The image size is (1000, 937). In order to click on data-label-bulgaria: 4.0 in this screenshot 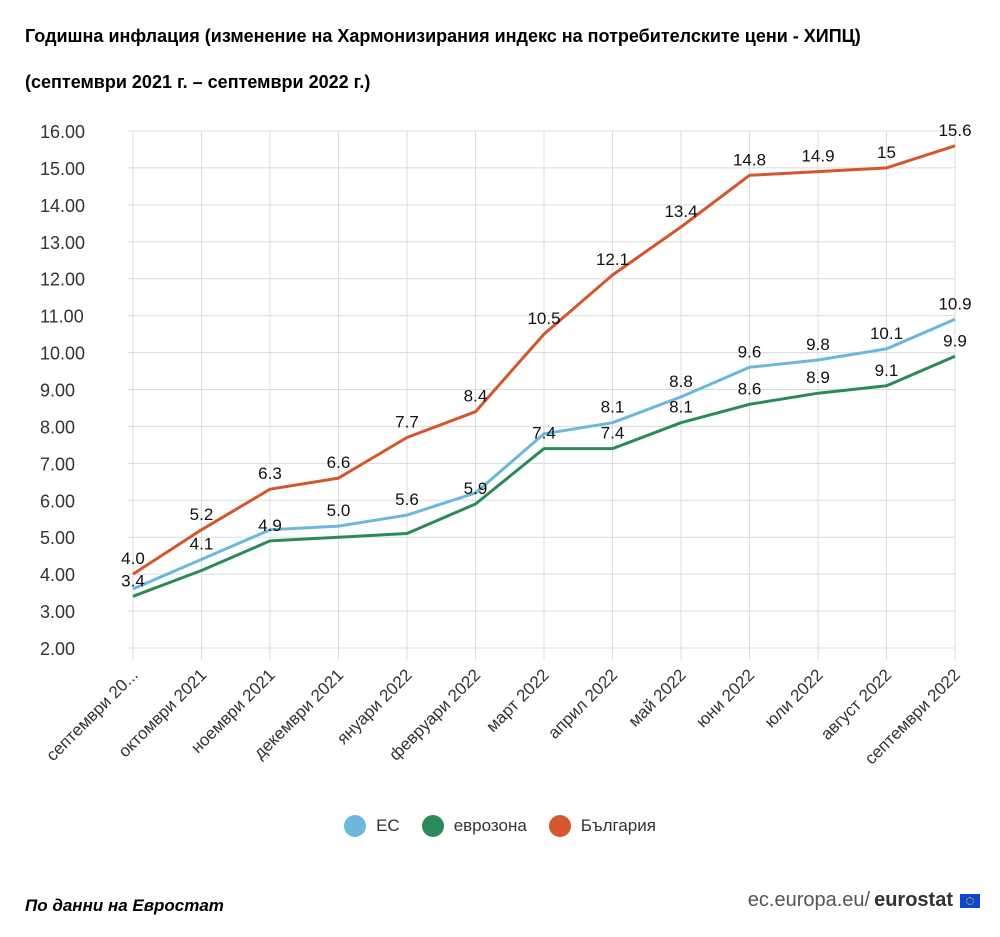, I will do `click(133, 558)`.